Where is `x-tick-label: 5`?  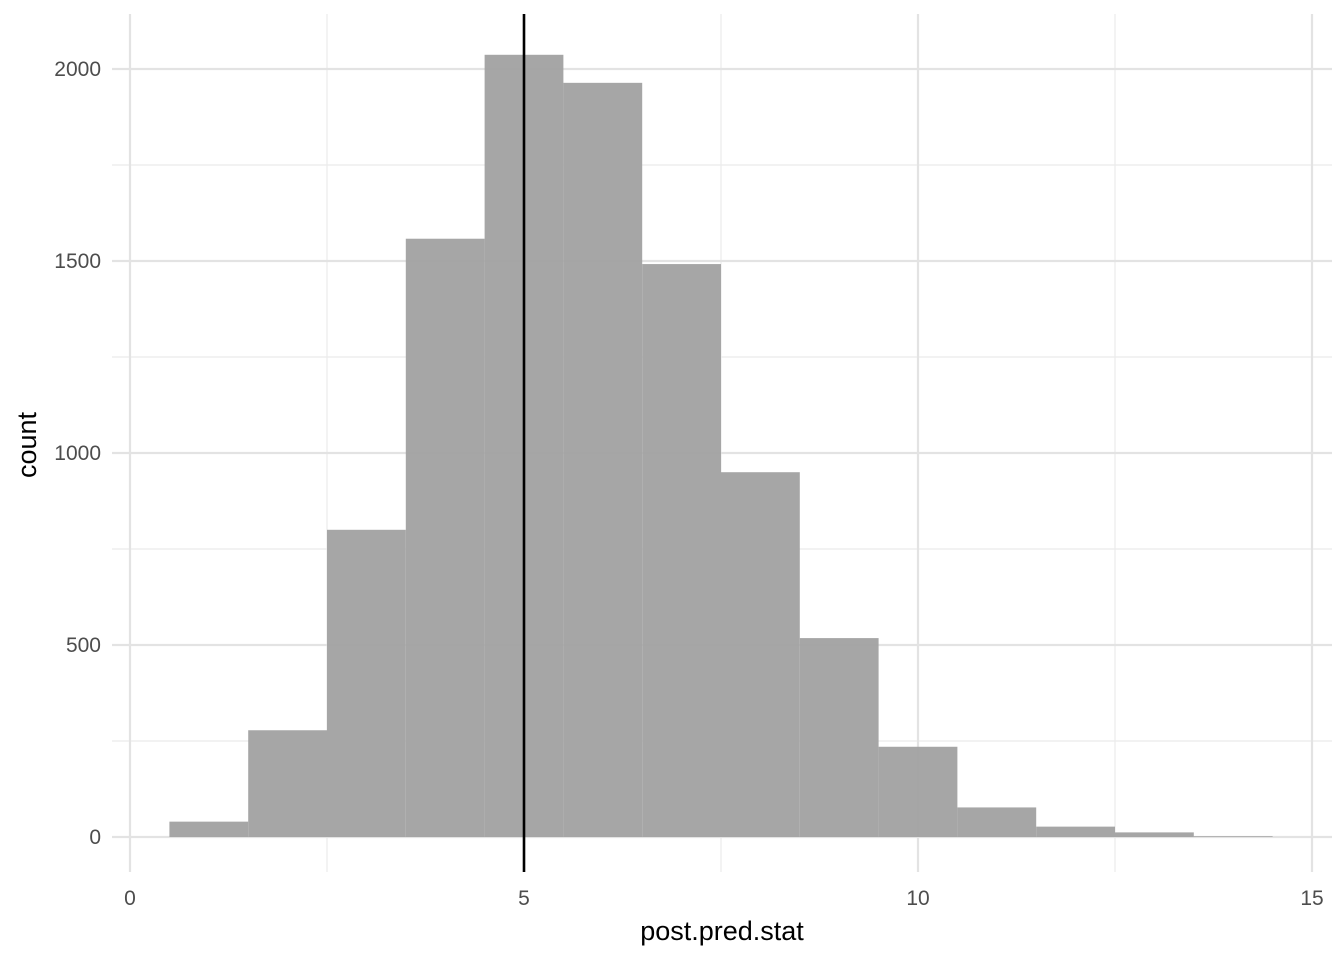
x-tick-label: 5 is located at coordinates (524, 898).